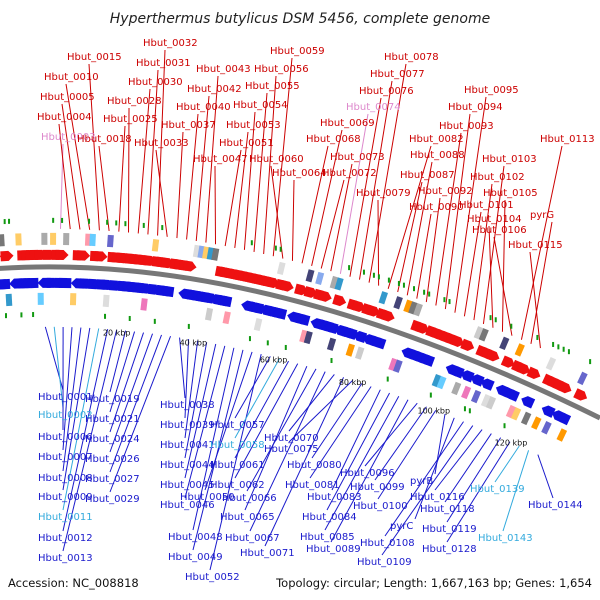 This screenshot has height=600, width=600. What do you see at coordinates (466, 126) in the screenshot?
I see `forward-gene-label: Hbut_0093` at bounding box center [466, 126].